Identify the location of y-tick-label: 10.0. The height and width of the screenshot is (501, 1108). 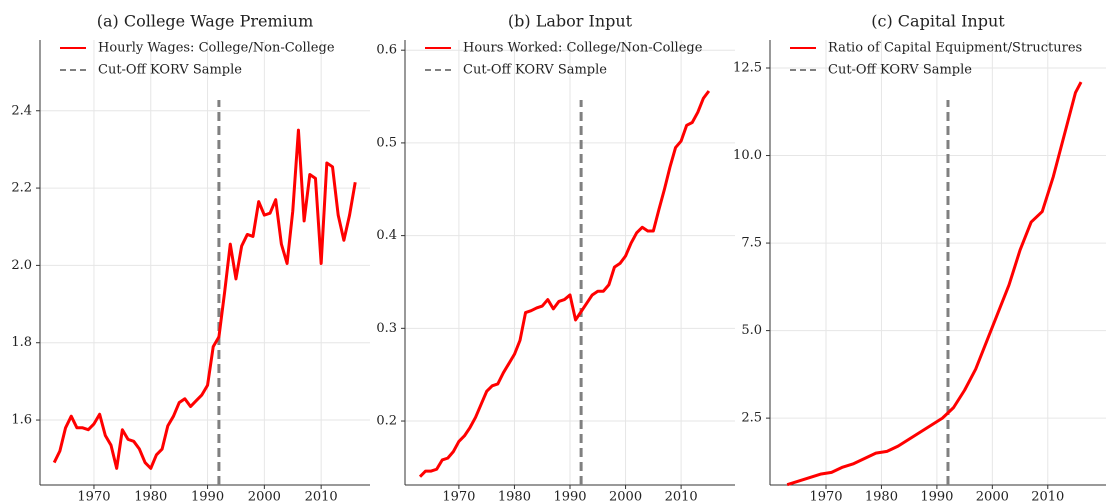
(747, 155).